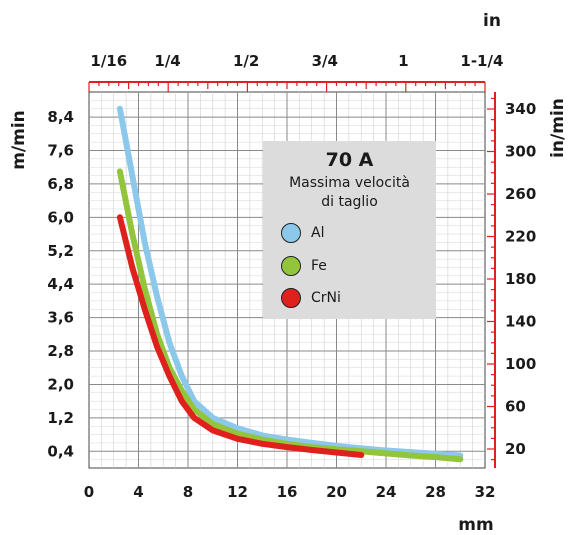 The height and width of the screenshot is (535, 573). I want to click on y-right-tick-label: 220, so click(520, 237).